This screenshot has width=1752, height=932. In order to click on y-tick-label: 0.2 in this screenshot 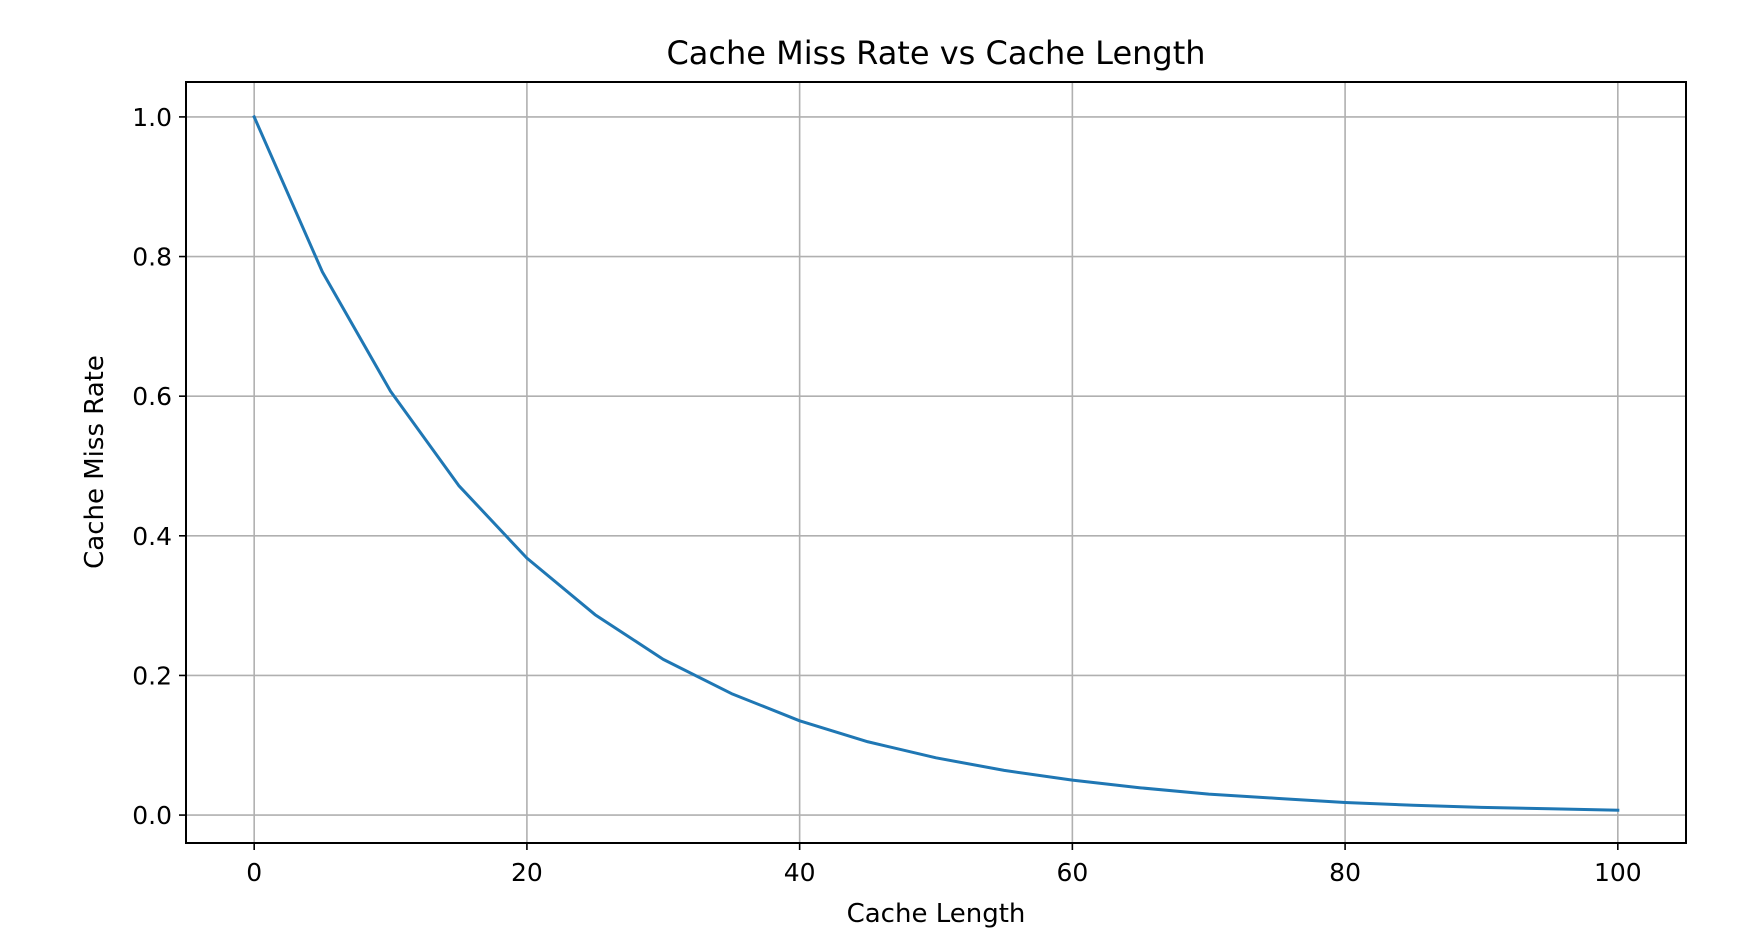, I will do `click(152, 675)`.